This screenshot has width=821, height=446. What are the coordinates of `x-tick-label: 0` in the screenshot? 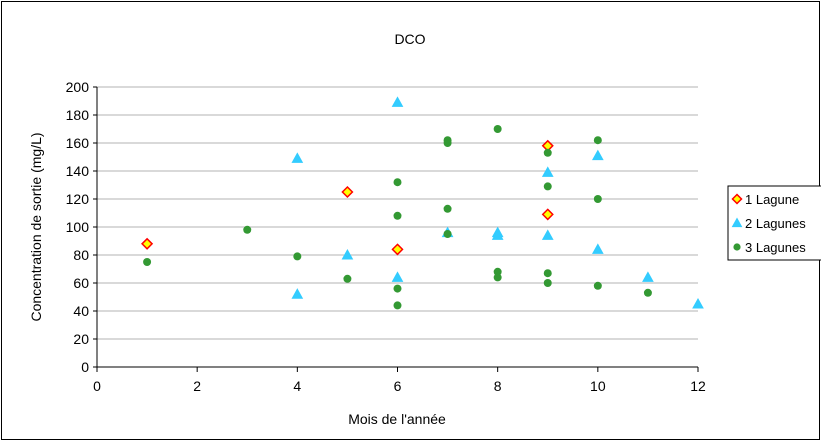 It's located at (97, 386).